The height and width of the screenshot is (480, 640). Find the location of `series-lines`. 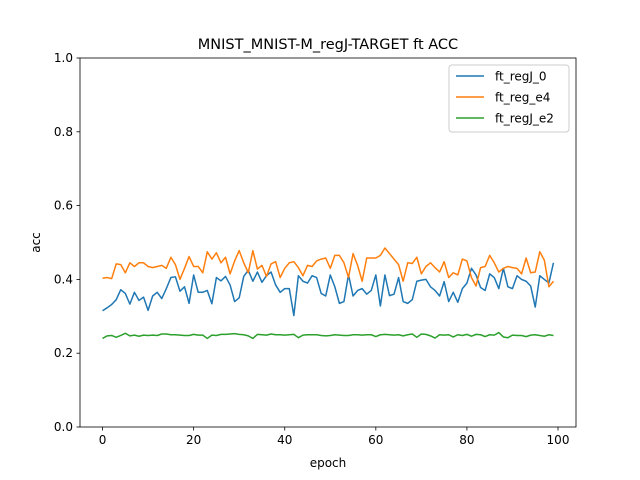

series-lines is located at coordinates (328, 293).